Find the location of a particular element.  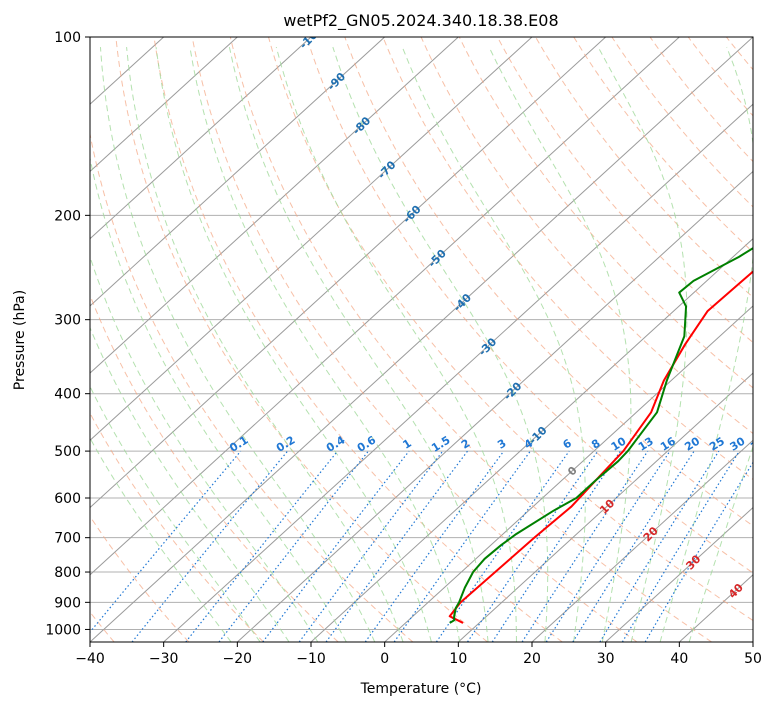

x-tick-label: −20 is located at coordinates (238, 659).